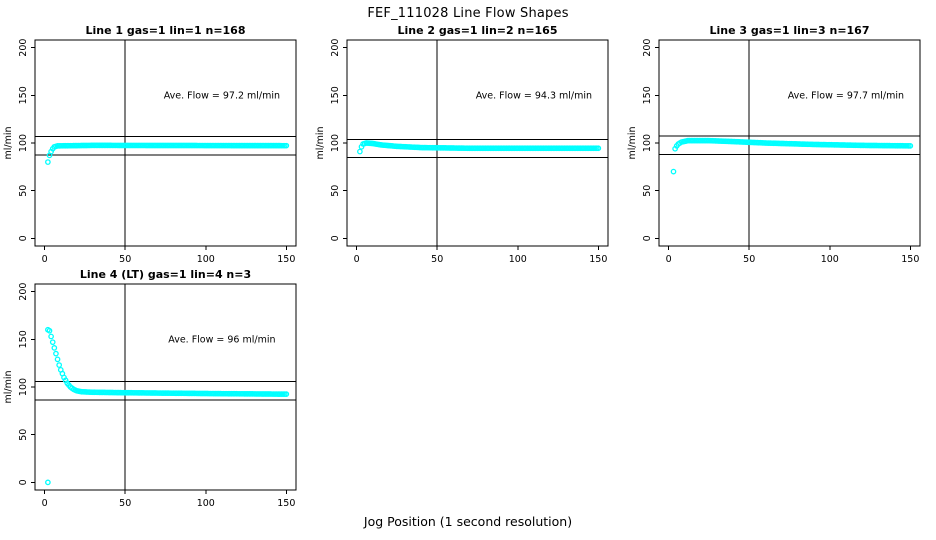 This screenshot has width=936, height=540. I want to click on panel-title: Line 3 gas=1 lin=3 n=167, so click(789, 30).